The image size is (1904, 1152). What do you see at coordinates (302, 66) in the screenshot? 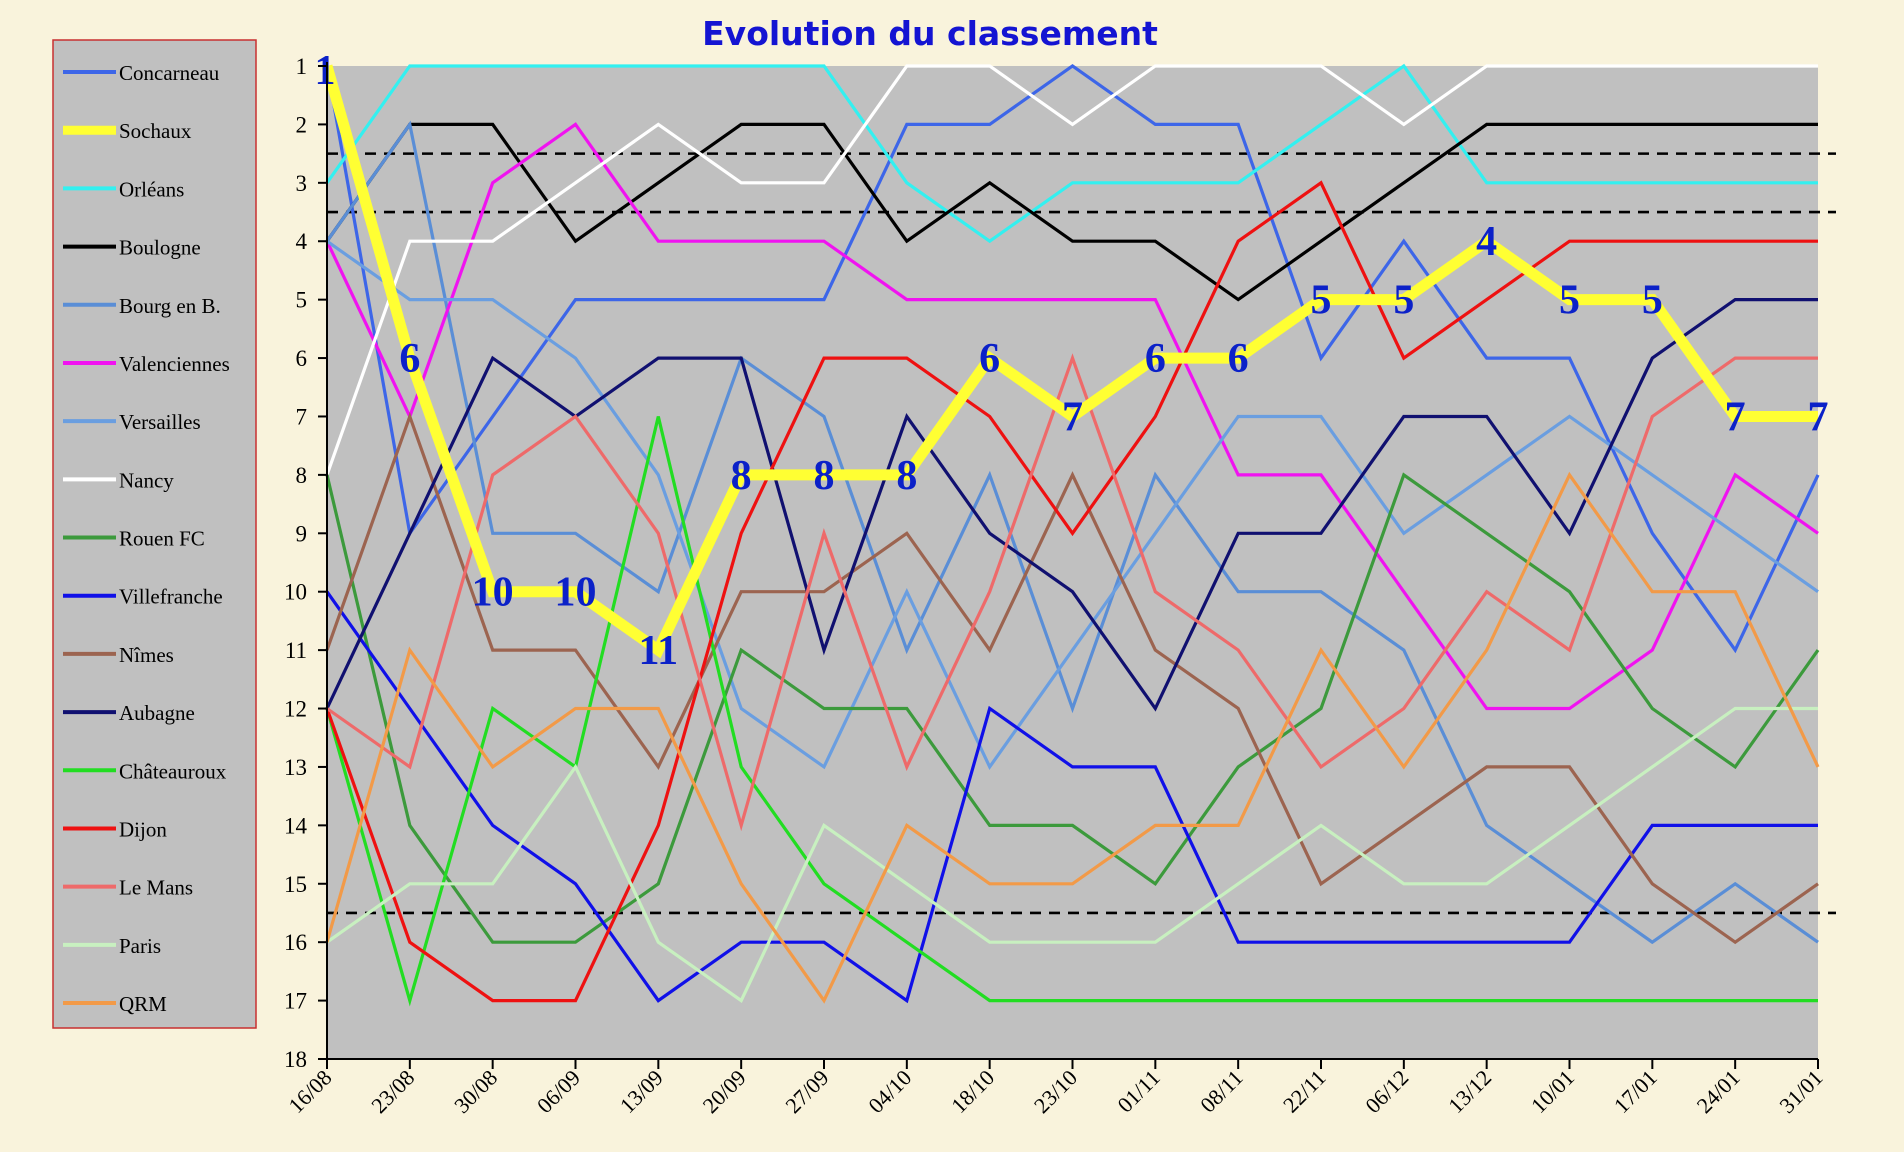
I see `y-tick-label: 1` at bounding box center [302, 66].